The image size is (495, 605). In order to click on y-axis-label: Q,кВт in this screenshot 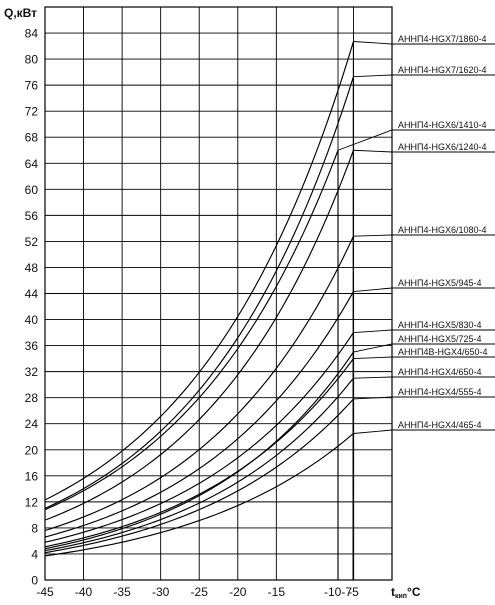, I will do `click(20, 13)`.